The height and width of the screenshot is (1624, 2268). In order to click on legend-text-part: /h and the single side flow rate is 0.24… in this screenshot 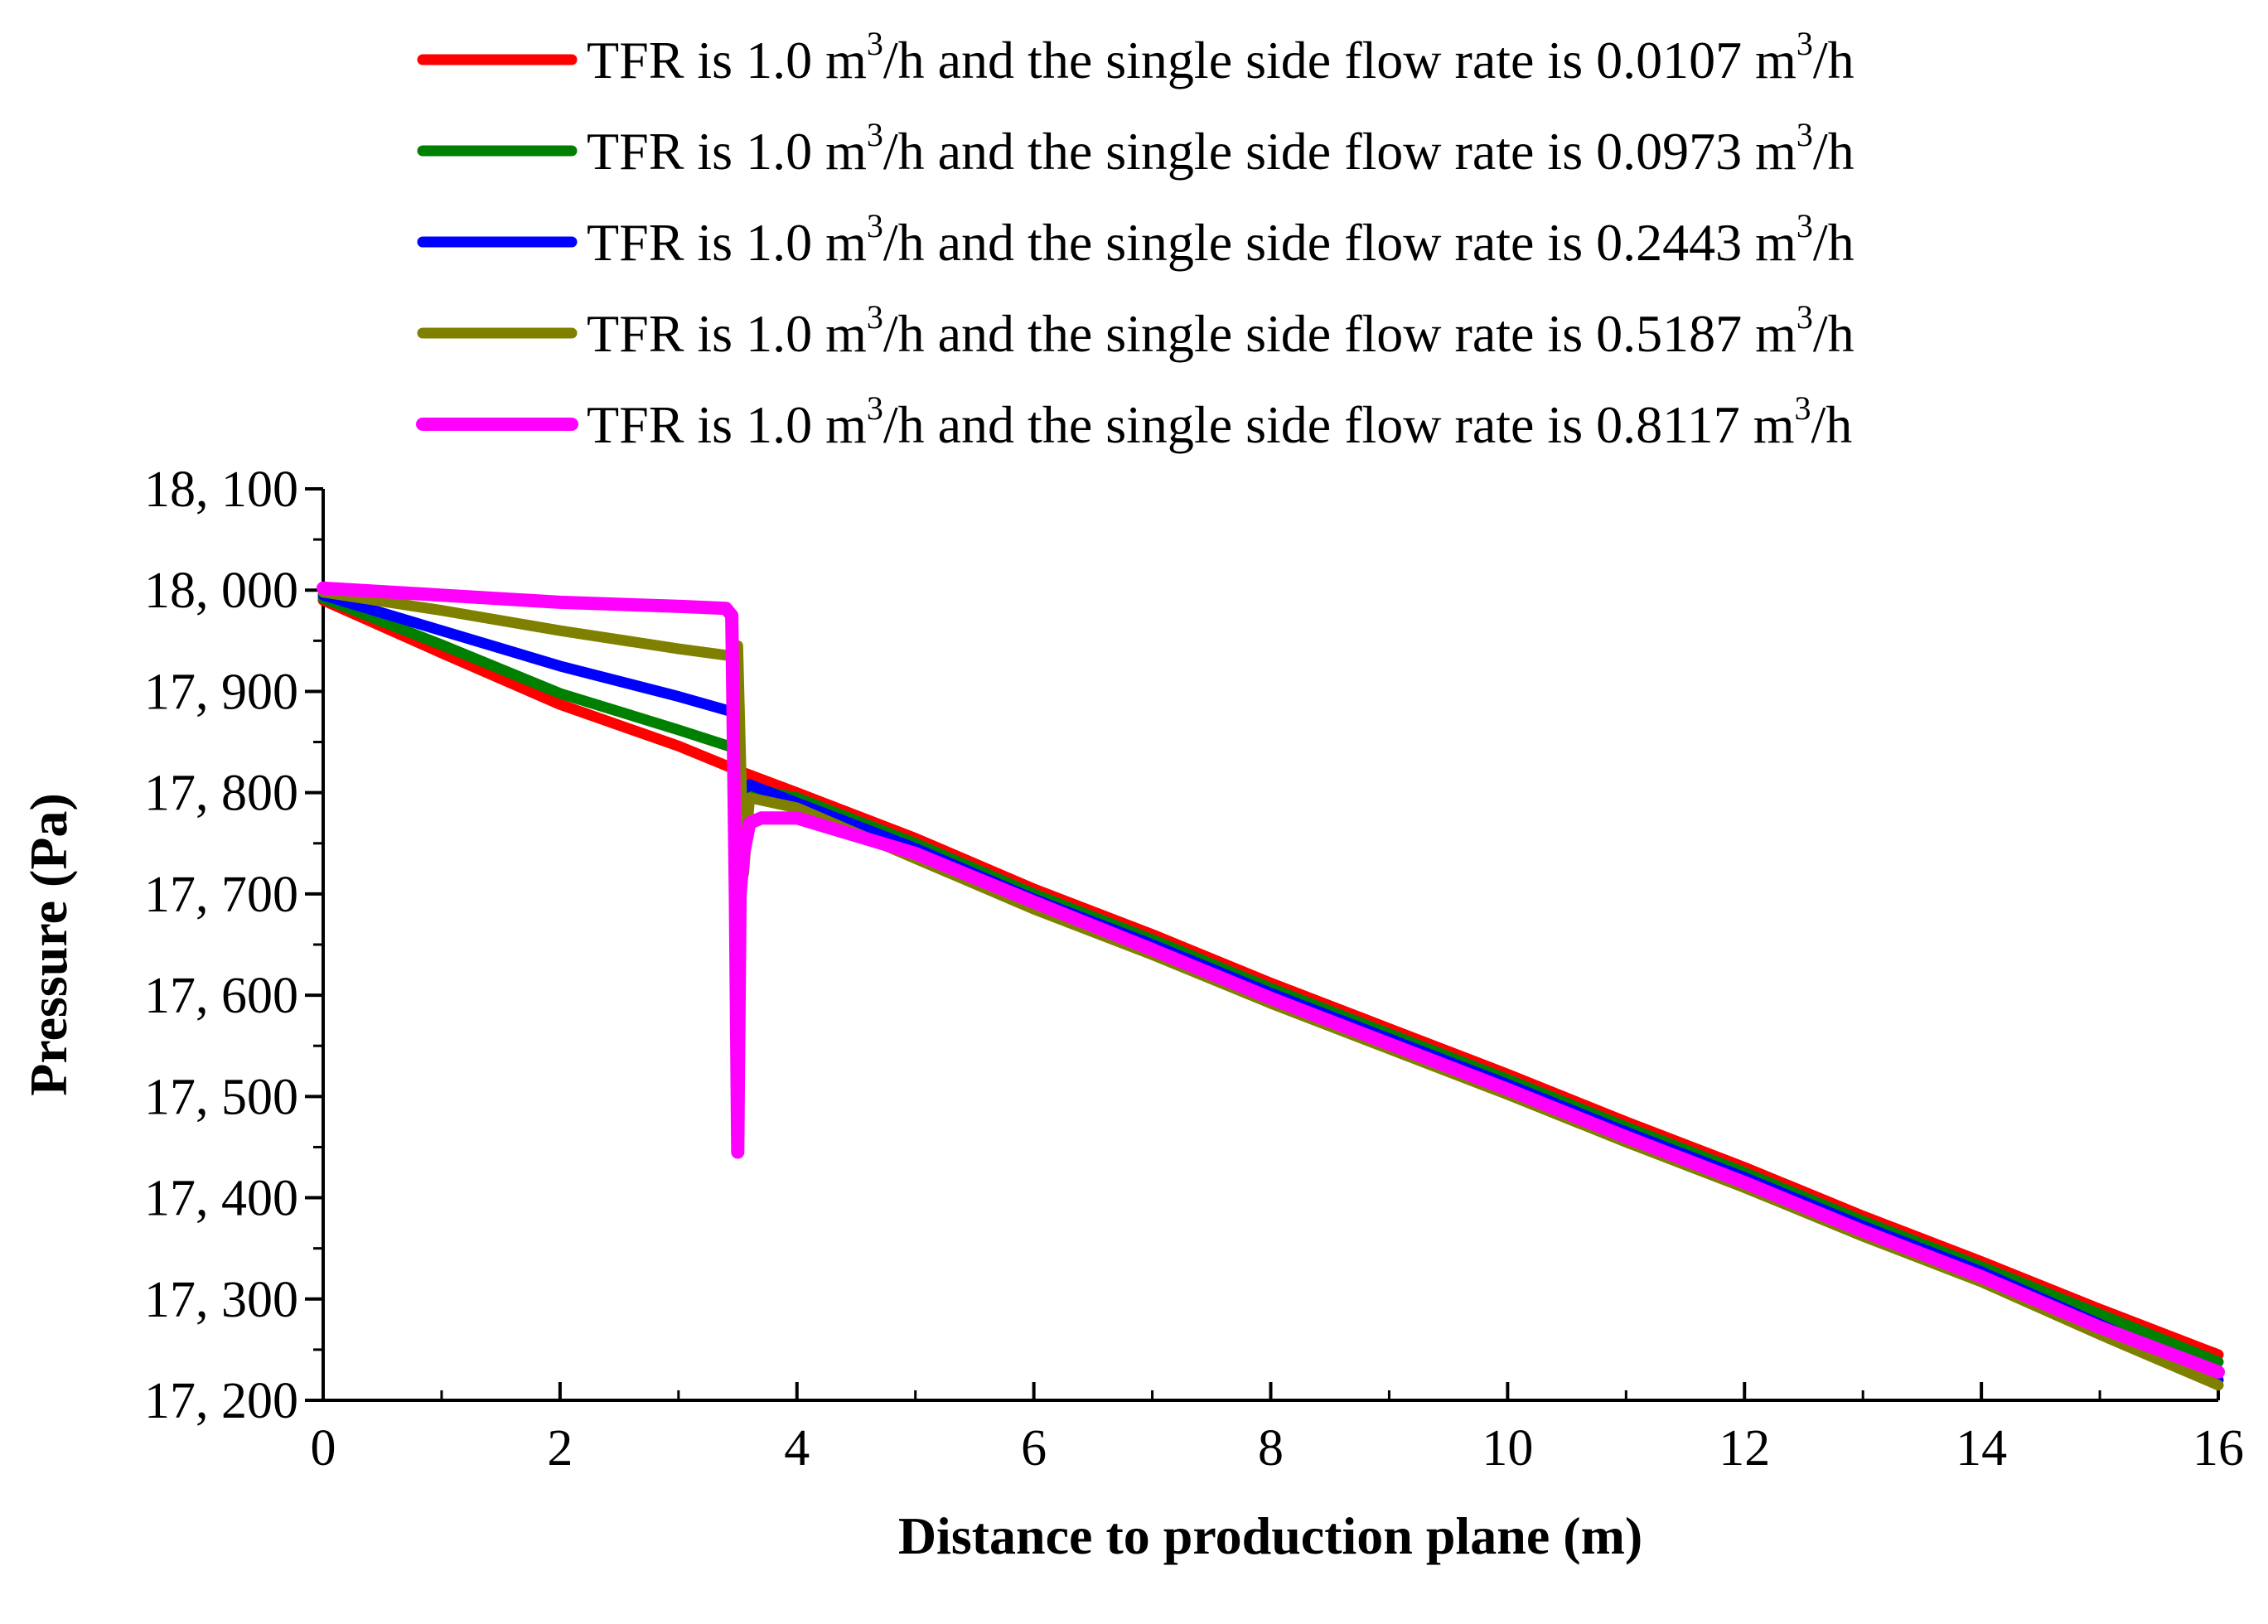, I will do `click(1340, 242)`.